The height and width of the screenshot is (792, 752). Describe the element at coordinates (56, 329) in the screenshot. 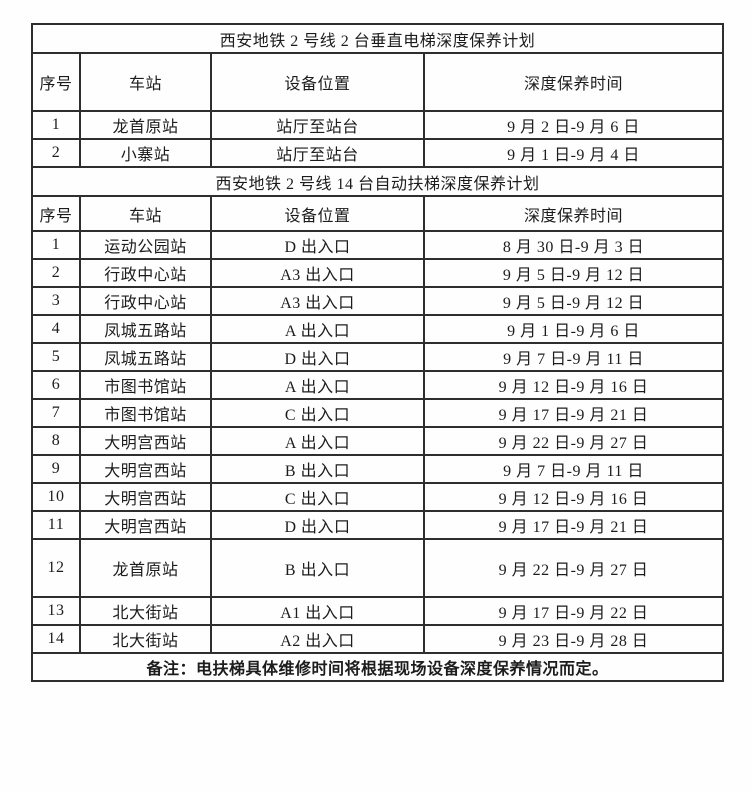

I see `serial-cell: 4` at that location.